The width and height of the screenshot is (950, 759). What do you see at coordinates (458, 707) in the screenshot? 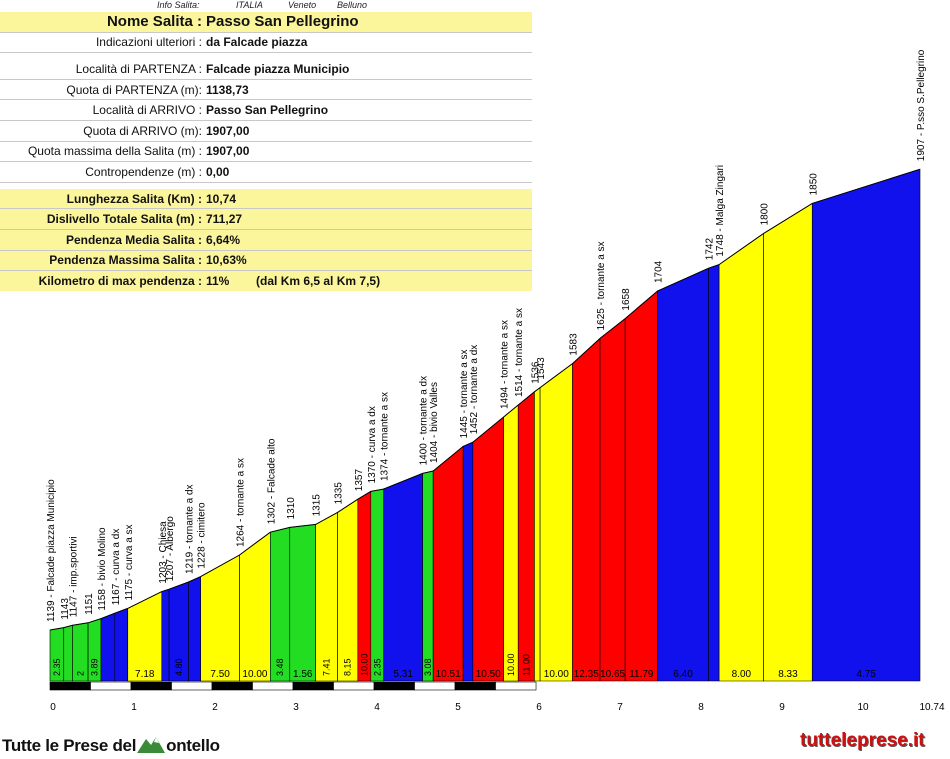
I see `distance-tick-label: 5` at bounding box center [458, 707].